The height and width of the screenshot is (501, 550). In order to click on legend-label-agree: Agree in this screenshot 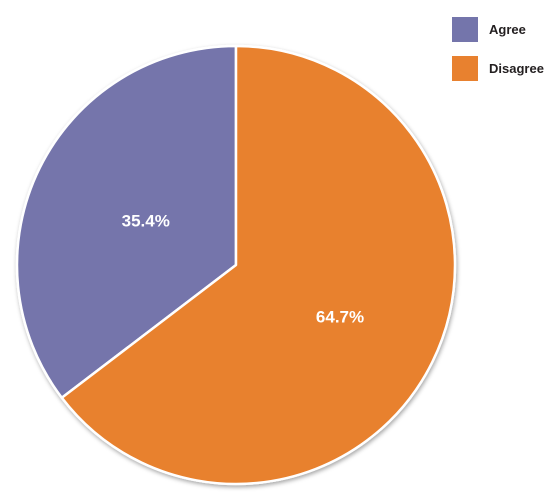, I will do `click(507, 29)`.